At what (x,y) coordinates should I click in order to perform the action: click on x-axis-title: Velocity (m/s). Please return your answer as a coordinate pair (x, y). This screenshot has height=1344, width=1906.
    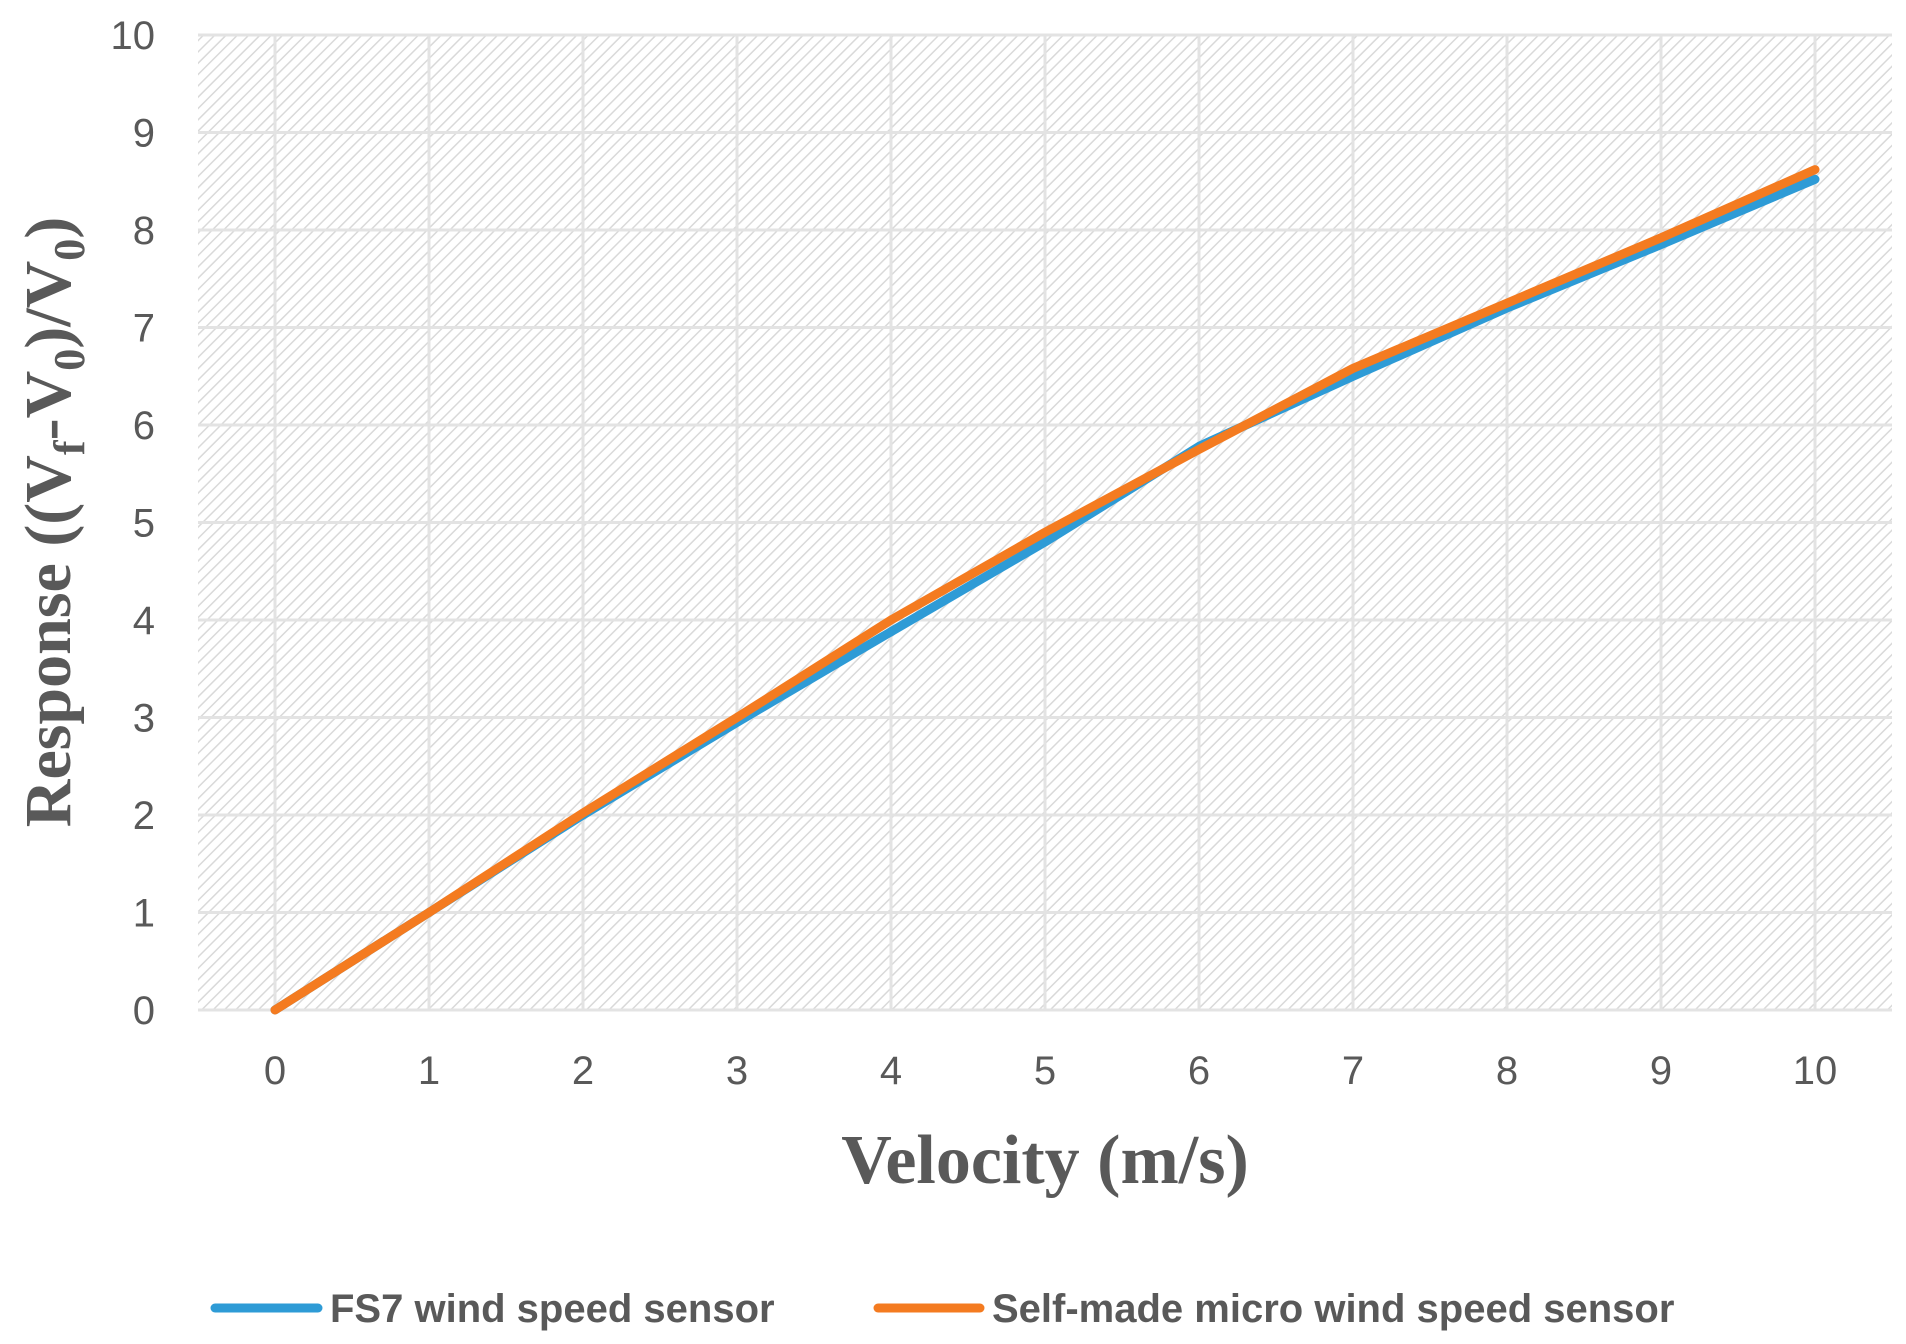
    Looking at the image, I should click on (1045, 1160).